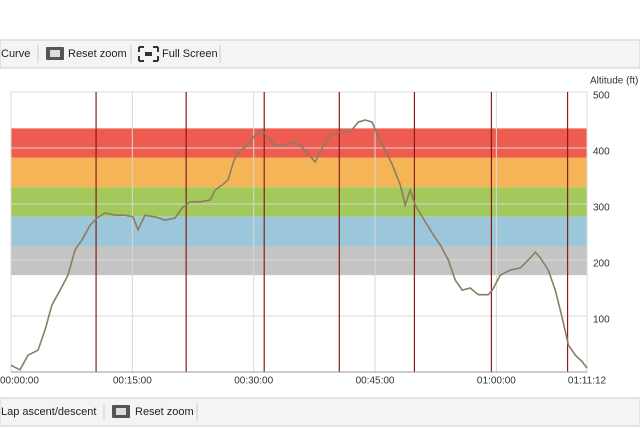  What do you see at coordinates (253, 381) in the screenshot?
I see `x-tick-label: 00:30:00` at bounding box center [253, 381].